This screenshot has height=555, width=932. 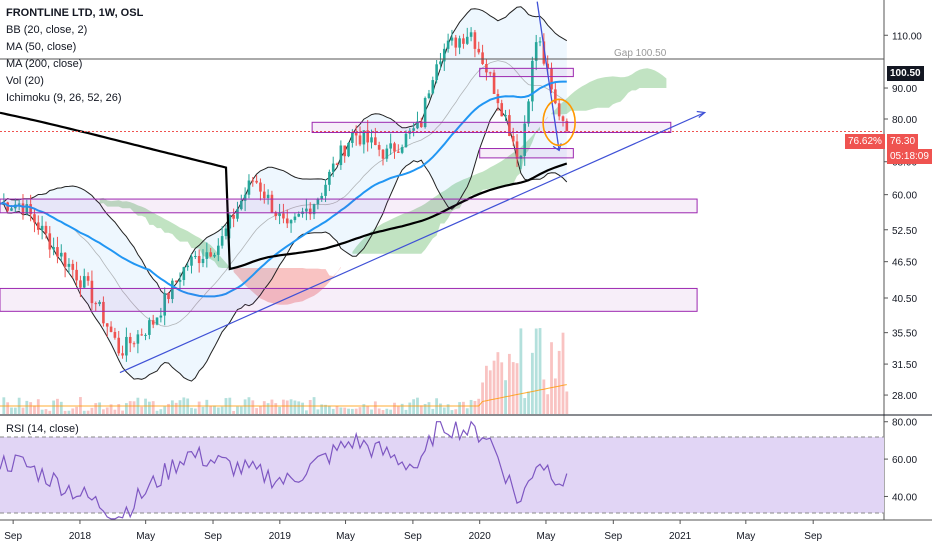 What do you see at coordinates (25, 81) in the screenshot?
I see `legend-vol: Vol (20)` at bounding box center [25, 81].